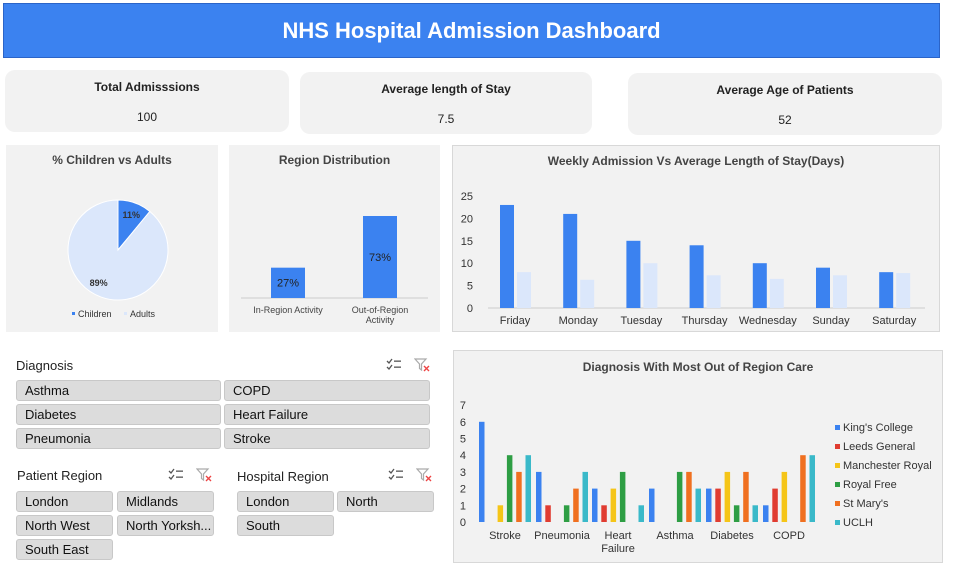 Image resolution: width=967 pixels, height=577 pixels. I want to click on chart-title: Diagnosis With Most Out of Region Care, so click(698, 367).